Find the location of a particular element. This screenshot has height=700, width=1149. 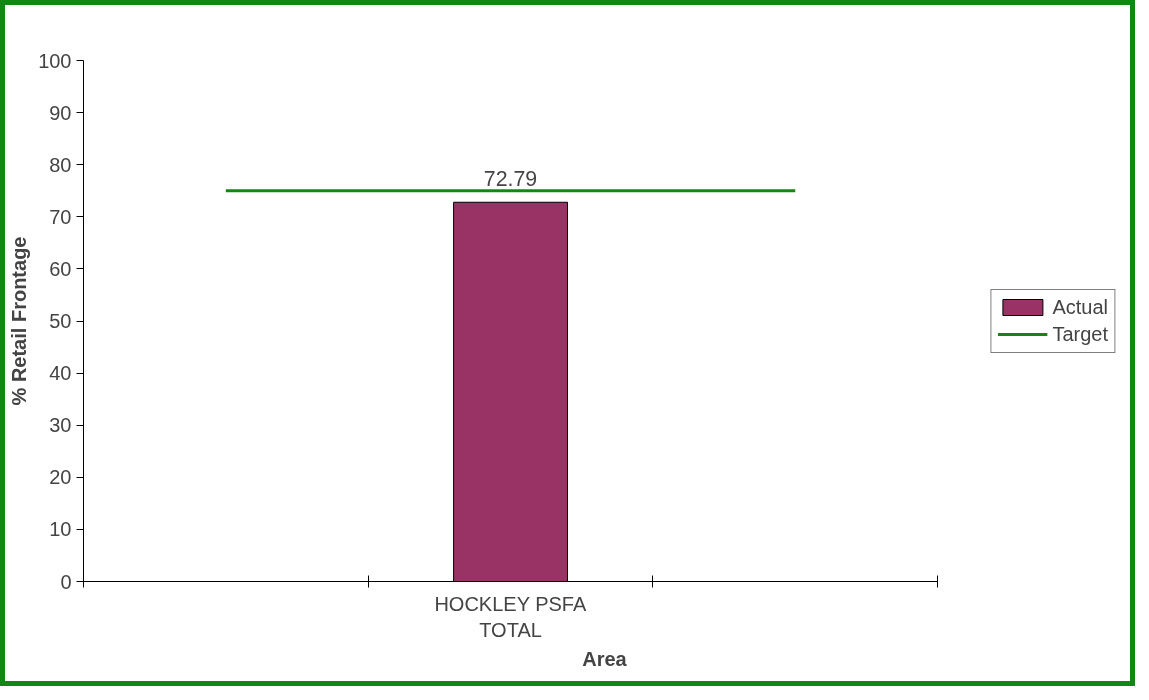

legend-label: Actual is located at coordinates (1080, 307).